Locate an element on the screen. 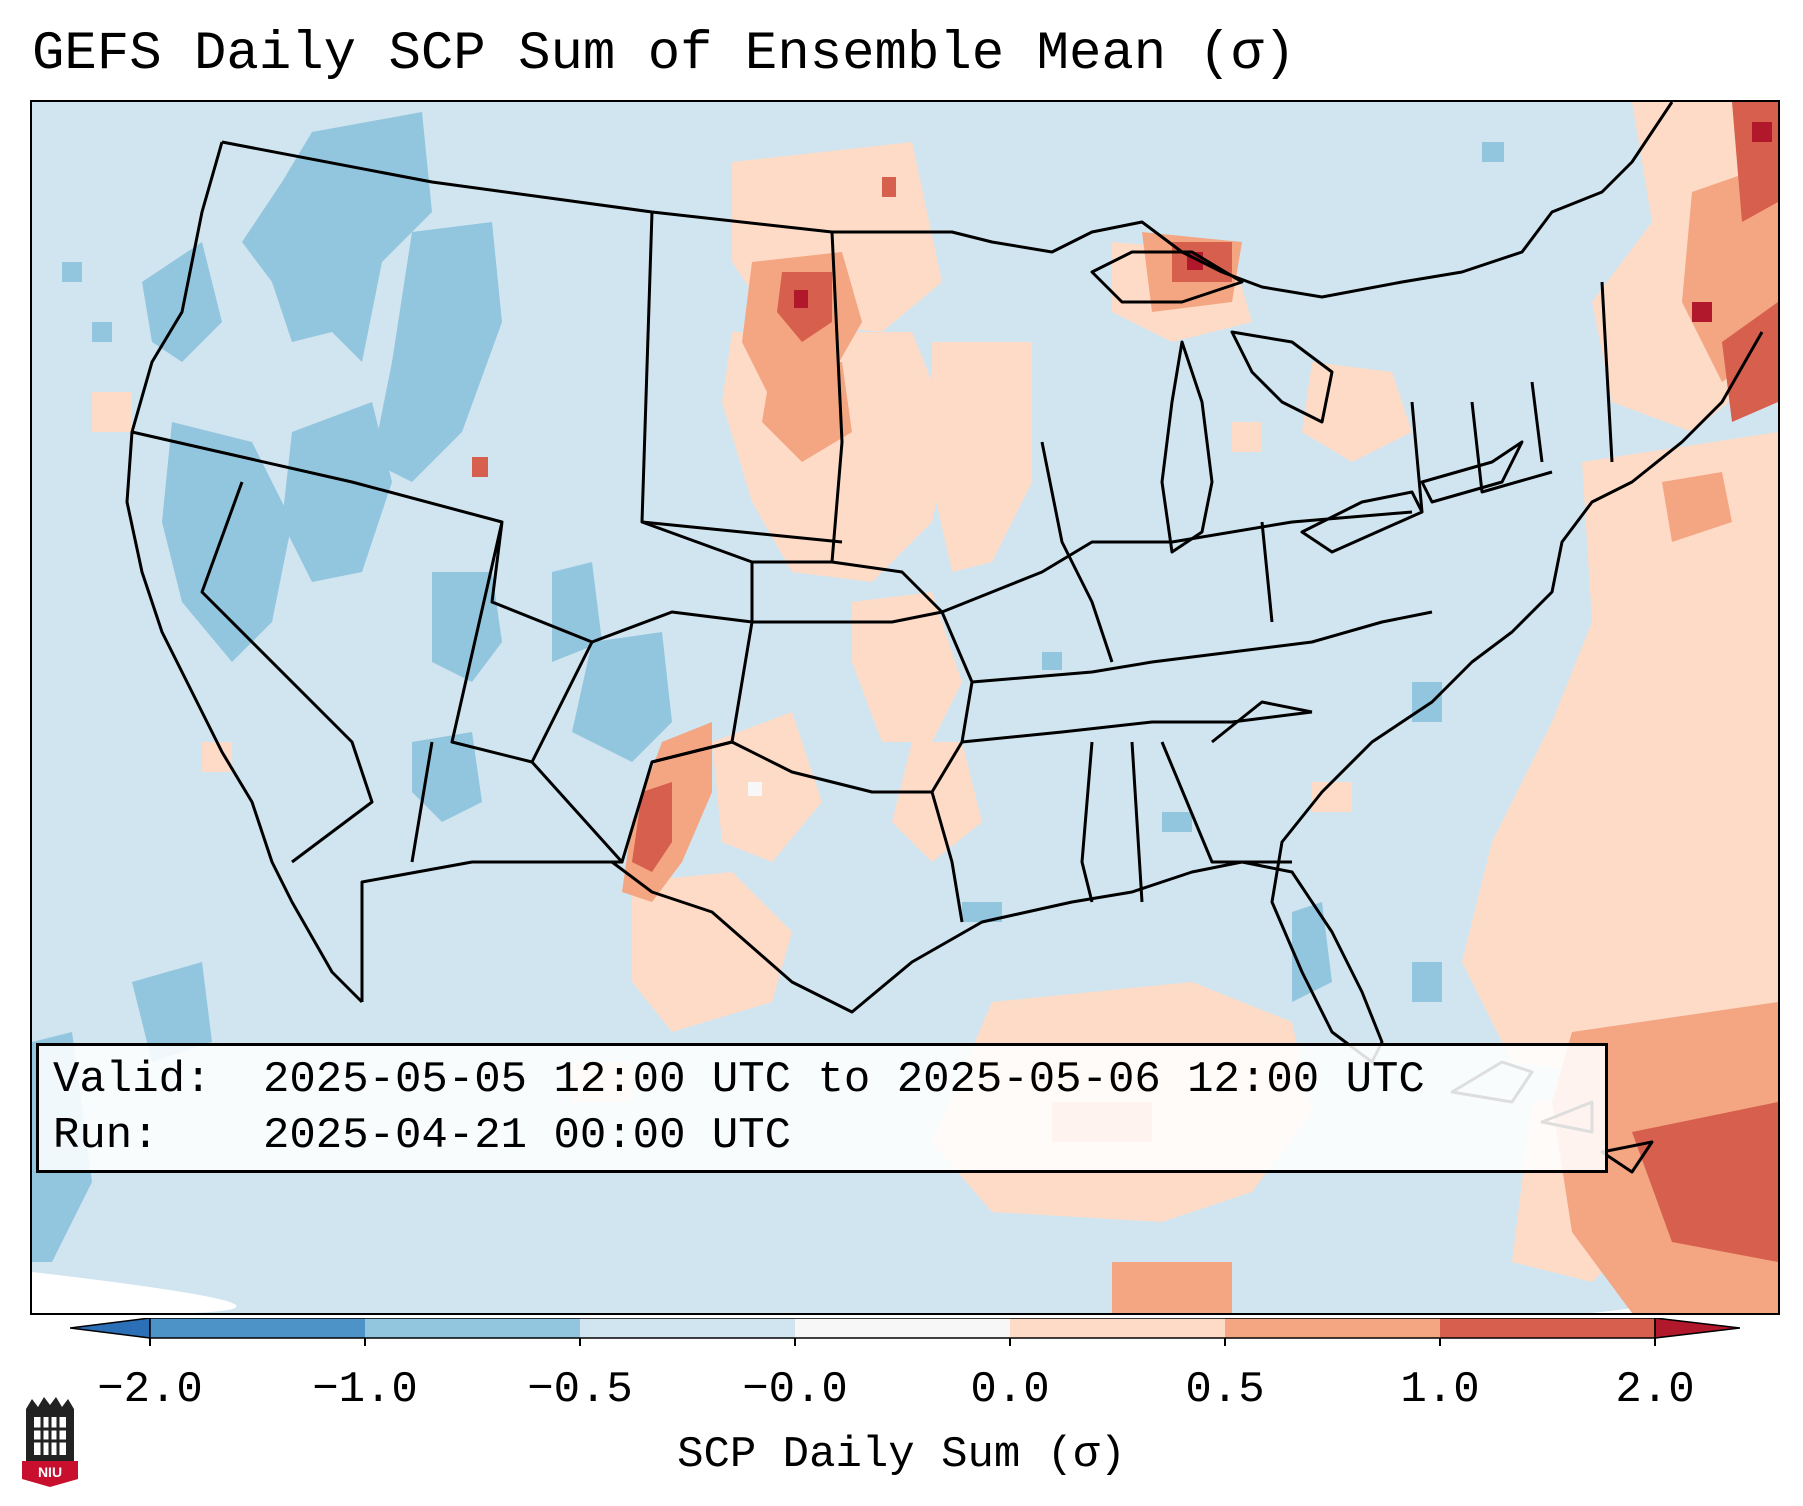 Image resolution: width=1803 pixels, height=1506 pixels. run-value: 2025-04-21 00:00 UTC is located at coordinates (527, 1136).